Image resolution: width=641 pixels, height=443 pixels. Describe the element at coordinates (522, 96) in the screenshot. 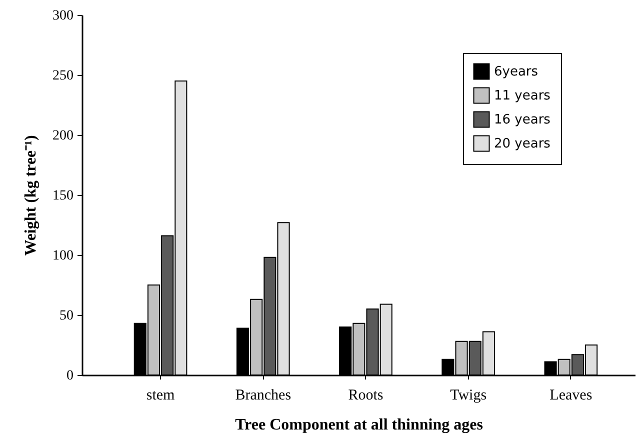

I see `legend-label: 11 years` at that location.